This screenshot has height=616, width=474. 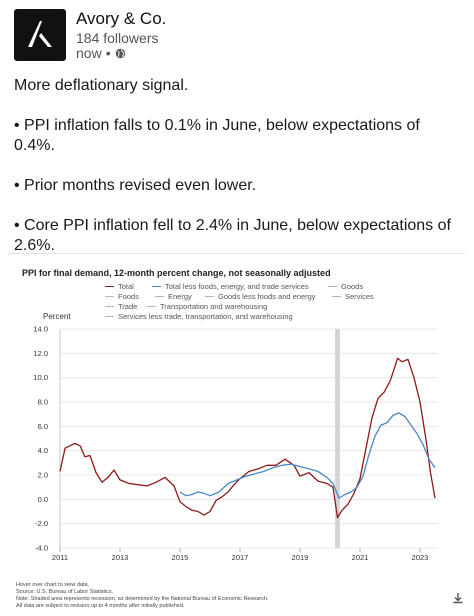 I want to click on recession-band, so click(x=337, y=438).